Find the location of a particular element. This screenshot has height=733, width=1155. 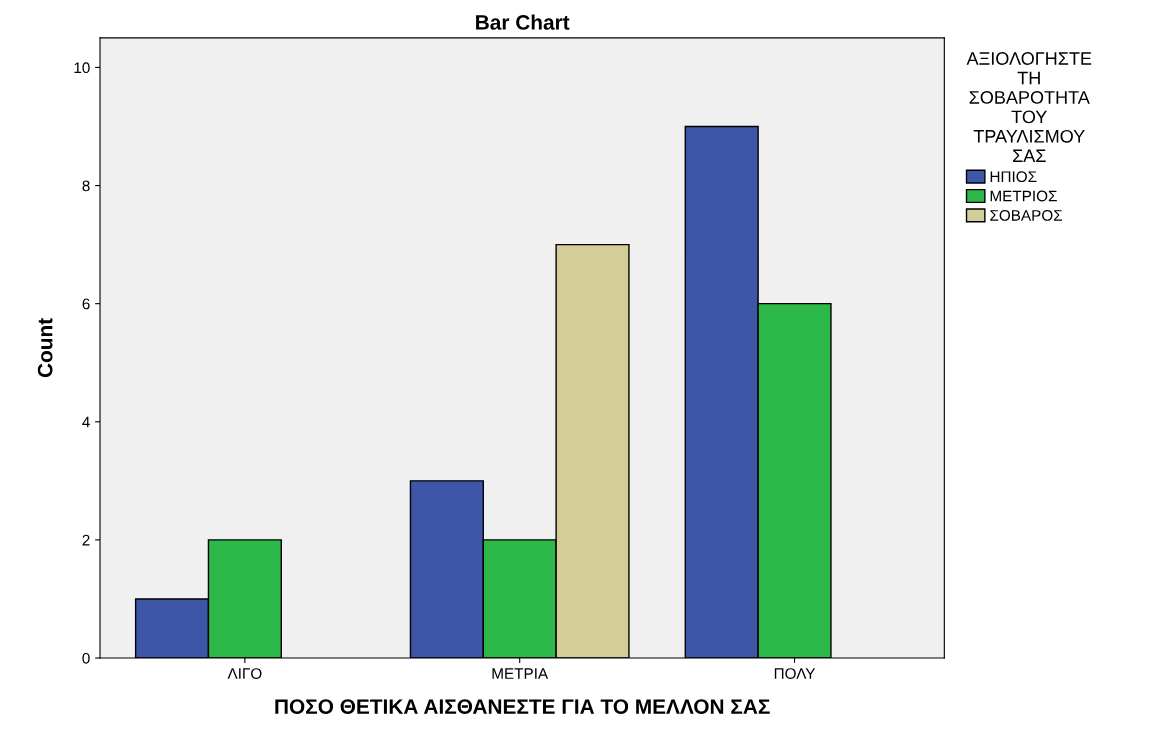

y-axis-title: Count is located at coordinates (45, 348).